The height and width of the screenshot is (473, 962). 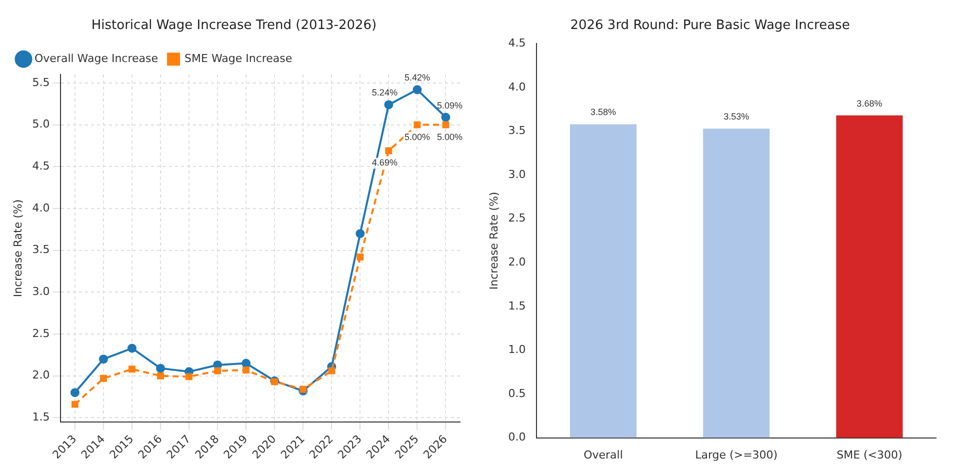 What do you see at coordinates (517, 437) in the screenshot?
I see `y-tick-label: 0.0` at bounding box center [517, 437].